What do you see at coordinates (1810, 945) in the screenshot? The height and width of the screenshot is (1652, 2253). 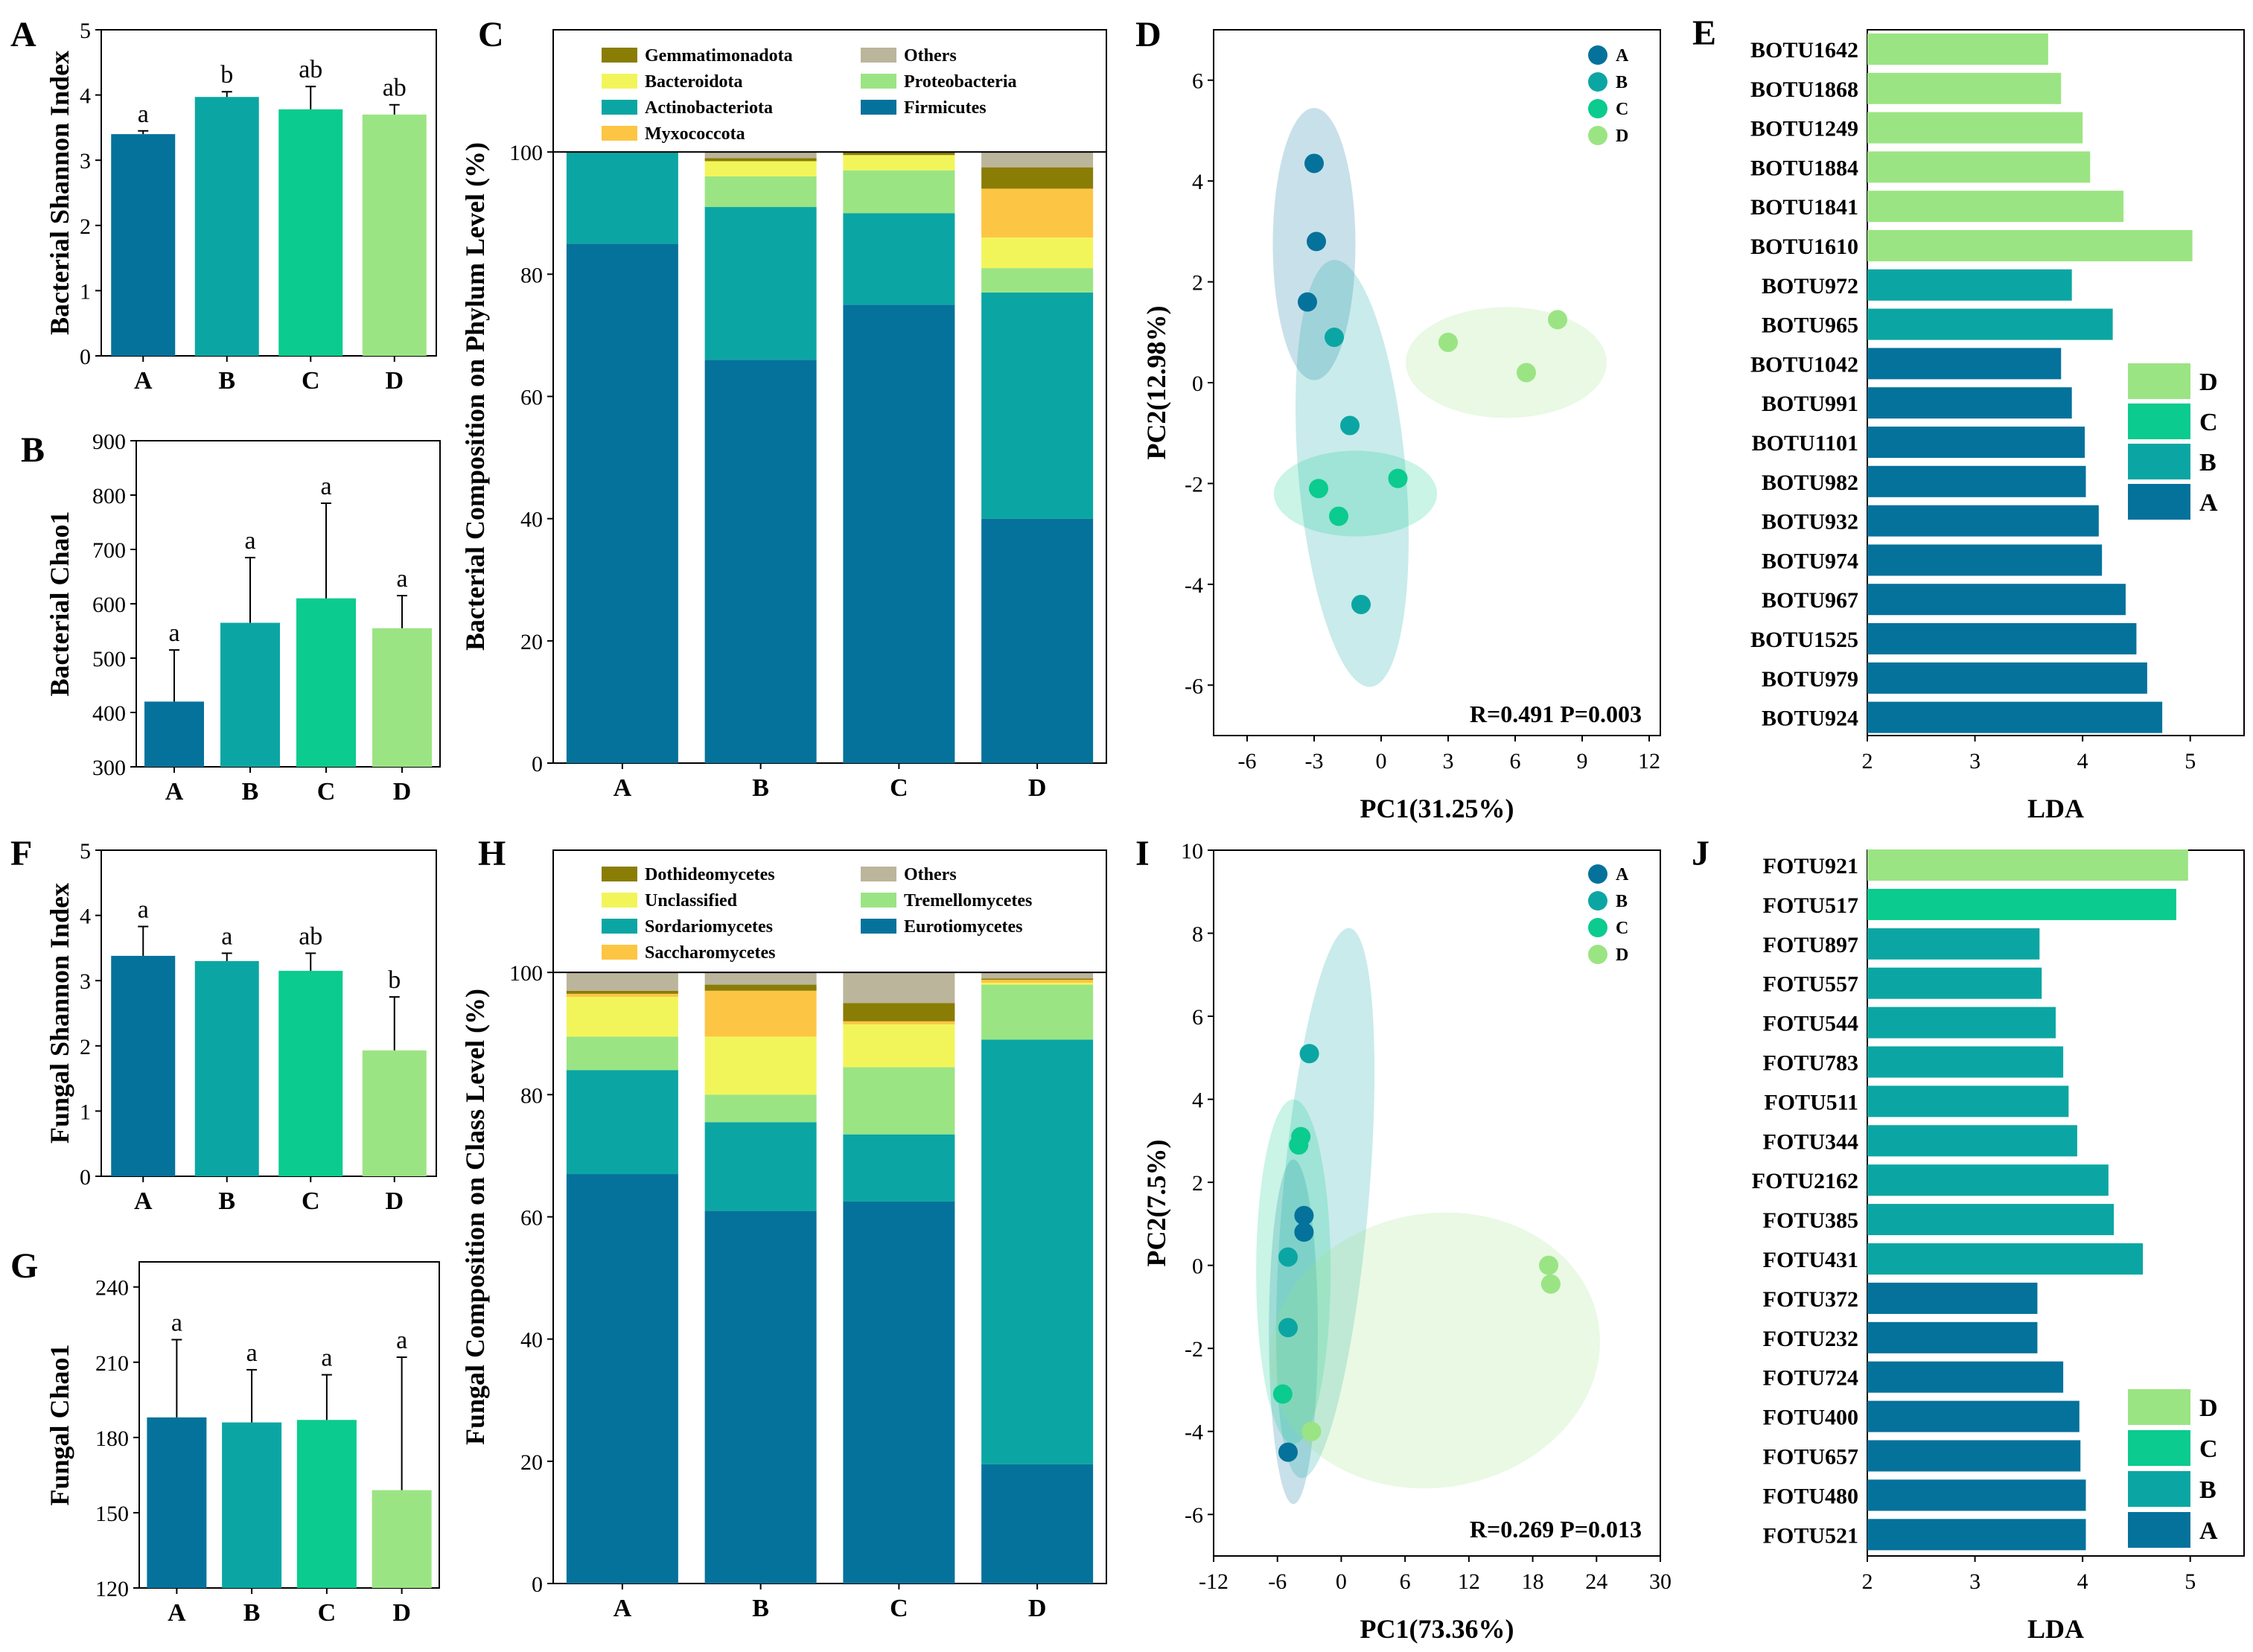 I see `feature-label: FOTU897` at bounding box center [1810, 945].